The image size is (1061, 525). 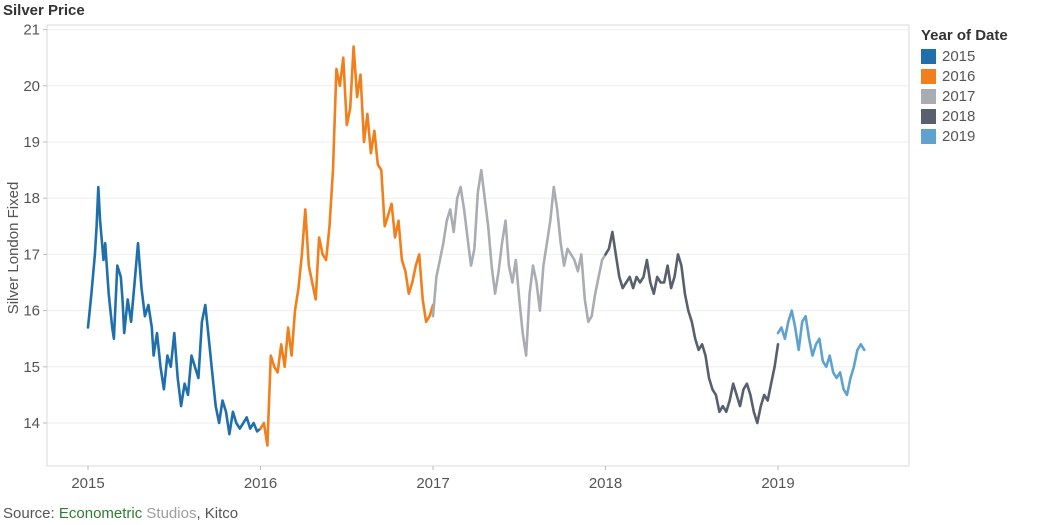 What do you see at coordinates (87, 483) in the screenshot?
I see `x-tick-label: 2015` at bounding box center [87, 483].